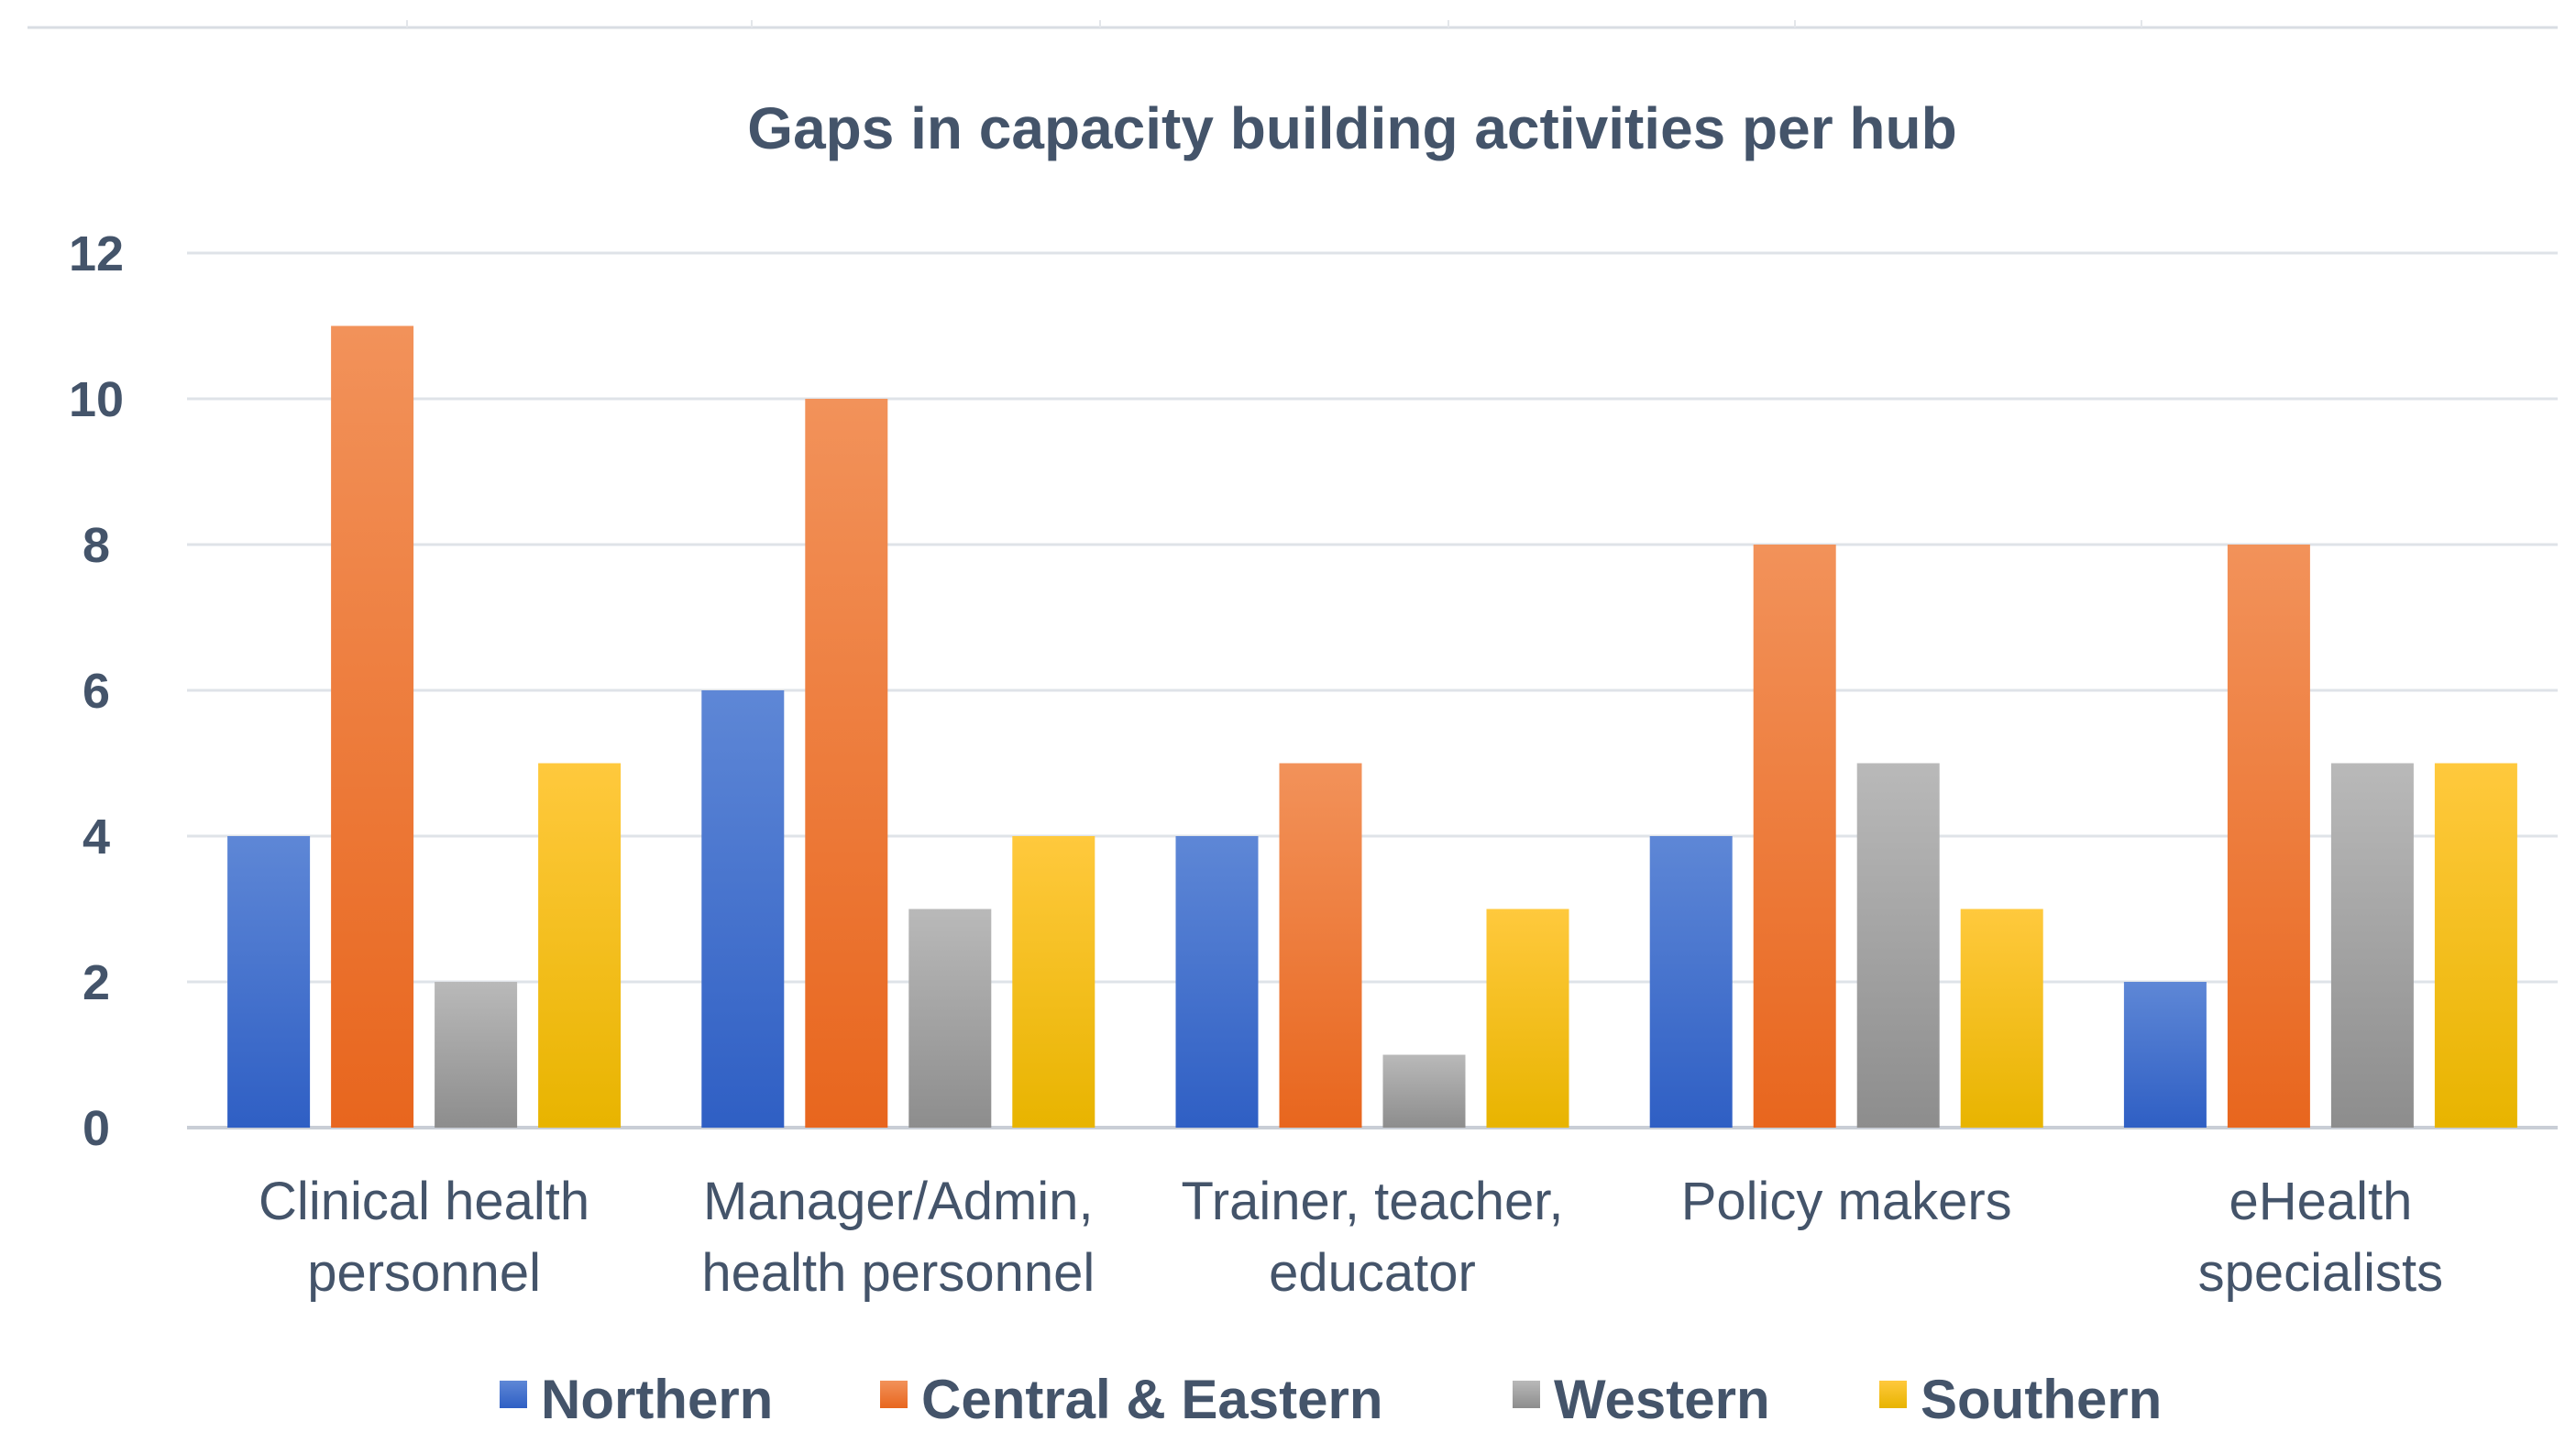 The width and height of the screenshot is (2576, 1443). Describe the element at coordinates (657, 1400) in the screenshot. I see `legend-label: Northern` at that location.